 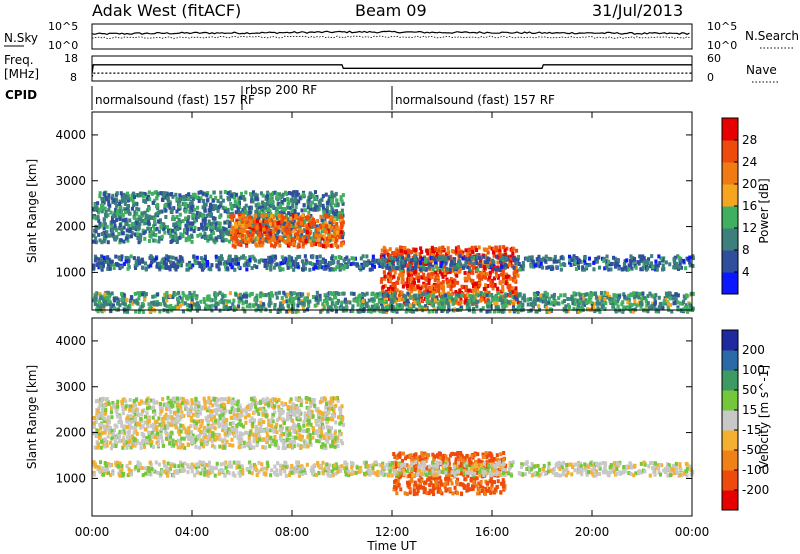 I want to click on cbar-tick-label: 12, so click(x=749, y=228).